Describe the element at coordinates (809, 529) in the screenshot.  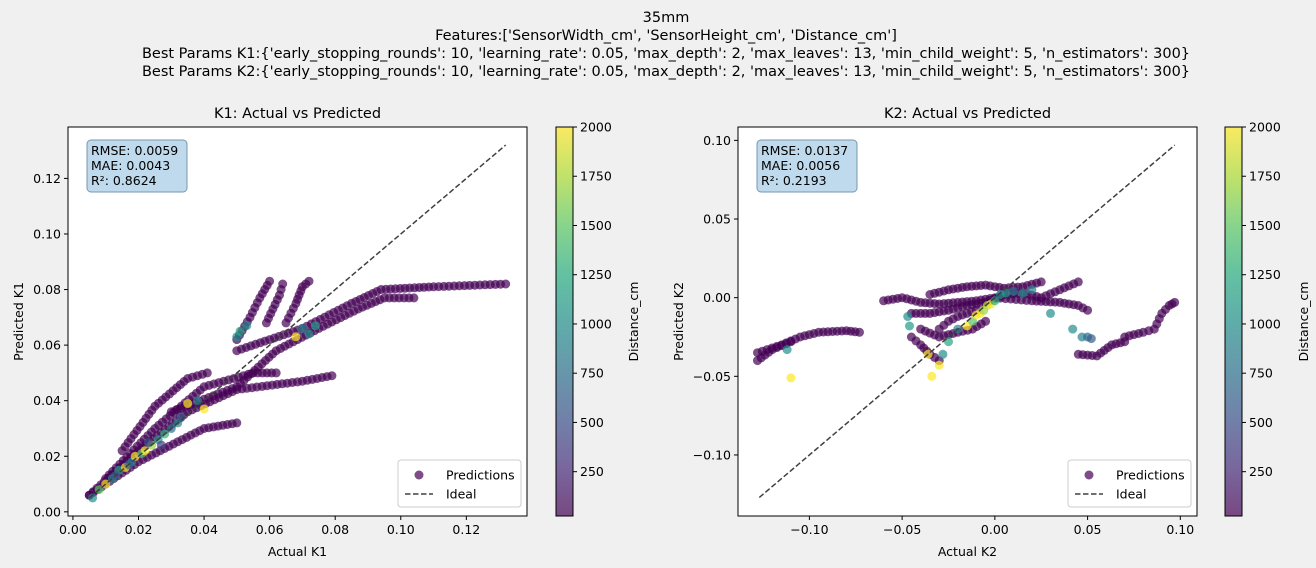
I see `x-tick-label: −0.10` at that location.